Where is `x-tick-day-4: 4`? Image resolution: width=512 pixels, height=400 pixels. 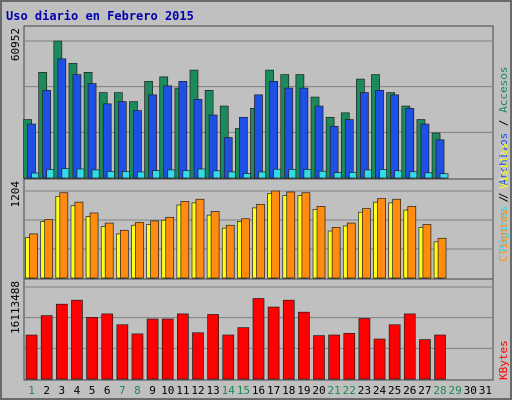
x-tick-day-4: 4 is located at coordinates (77, 390).